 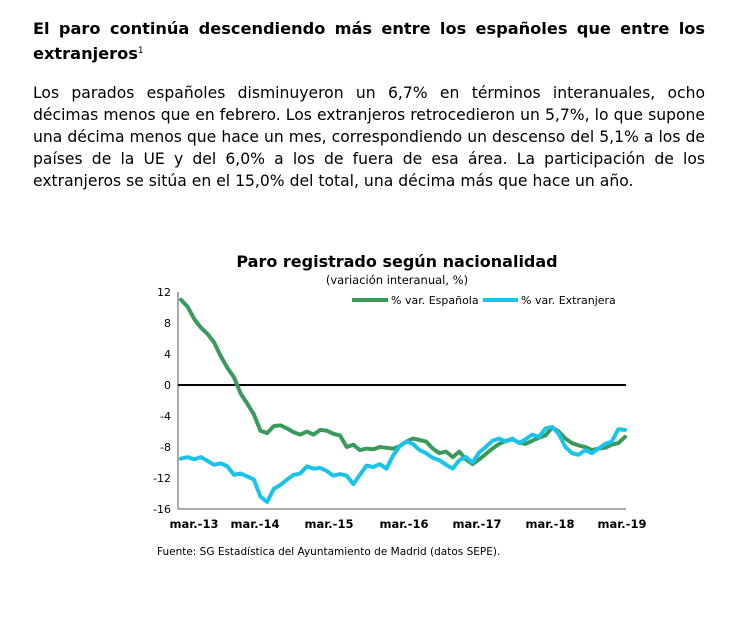 What do you see at coordinates (165, 447) in the screenshot?
I see `y-tick-label: -8` at bounding box center [165, 447].